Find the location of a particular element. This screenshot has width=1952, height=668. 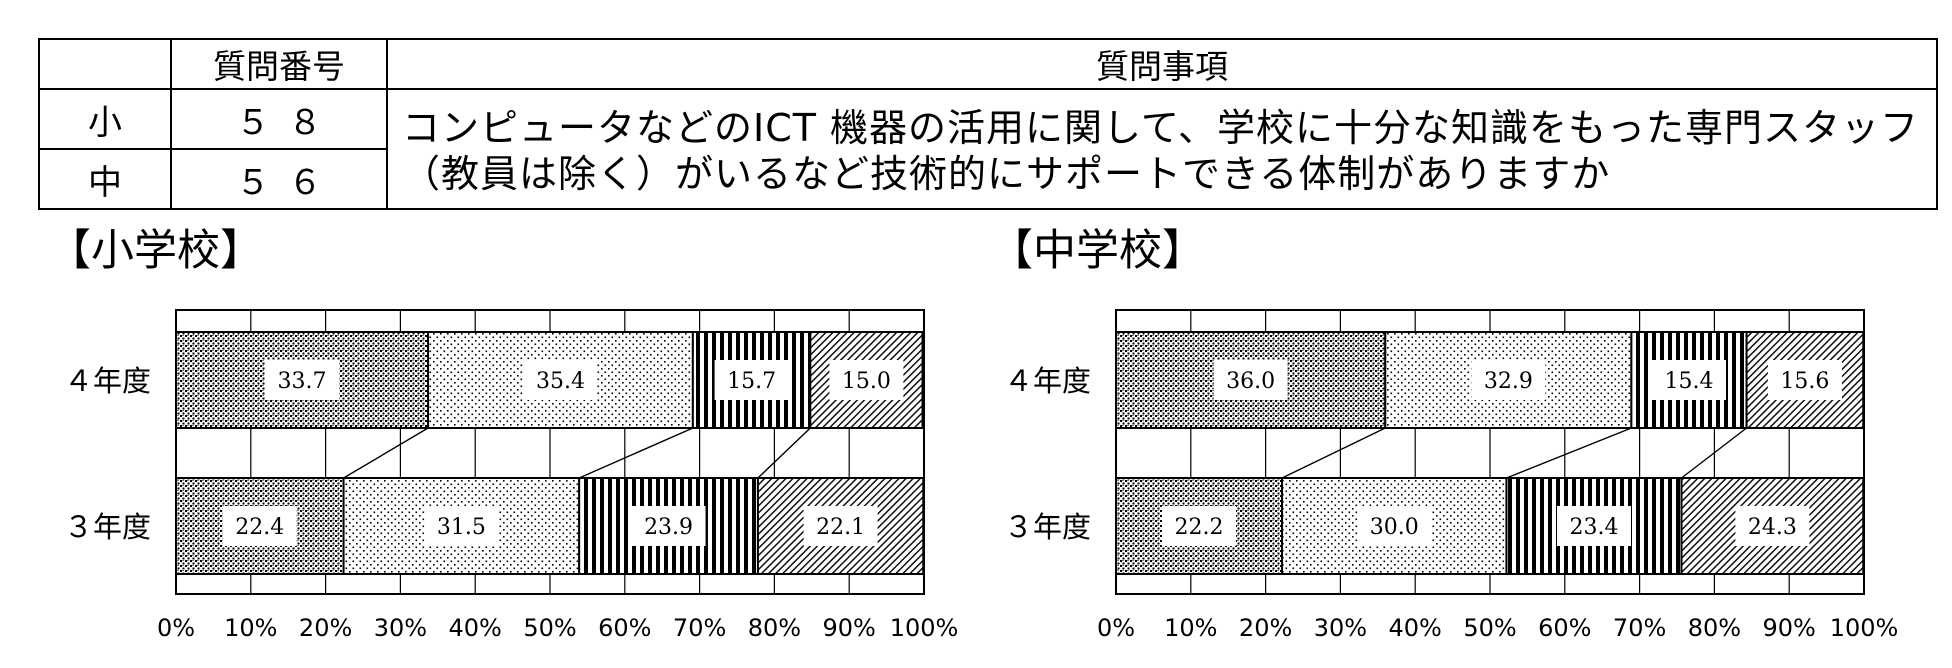

data-label: 22.1 is located at coordinates (840, 527).